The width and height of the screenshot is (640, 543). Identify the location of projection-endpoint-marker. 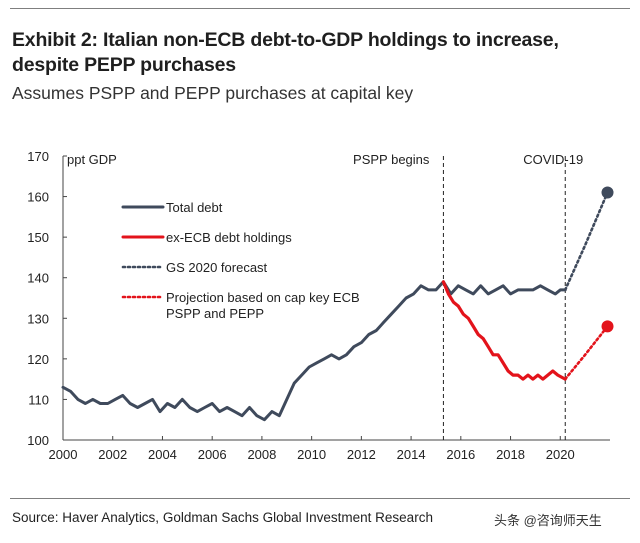
(607, 326).